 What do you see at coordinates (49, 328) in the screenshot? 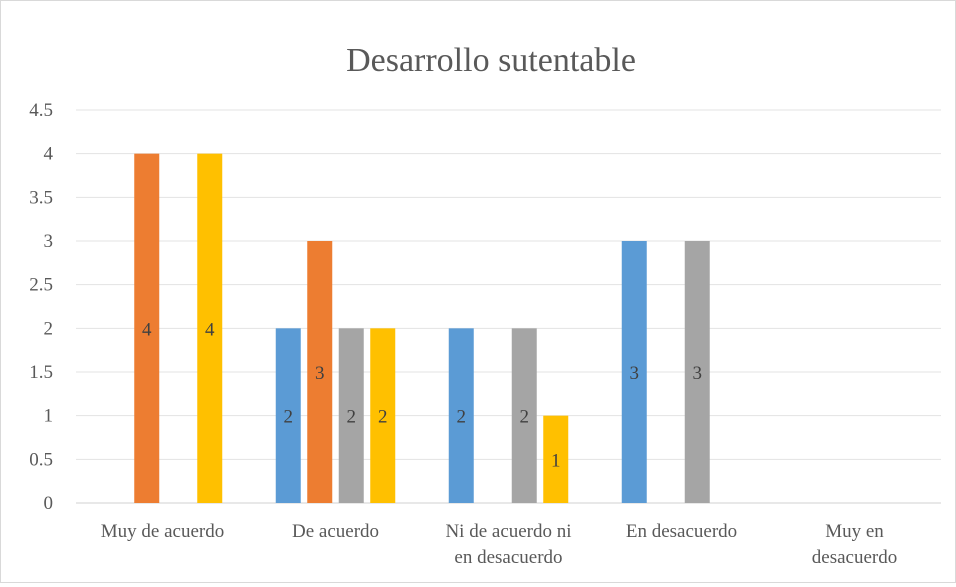
I see `y-tick-label: 2` at bounding box center [49, 328].